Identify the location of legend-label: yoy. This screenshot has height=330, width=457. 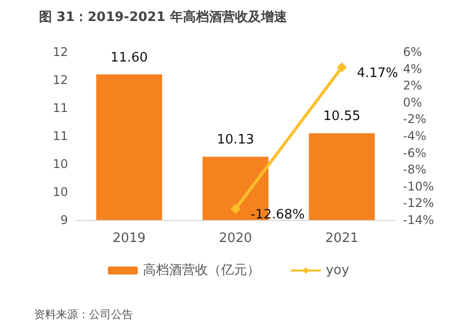
(338, 270).